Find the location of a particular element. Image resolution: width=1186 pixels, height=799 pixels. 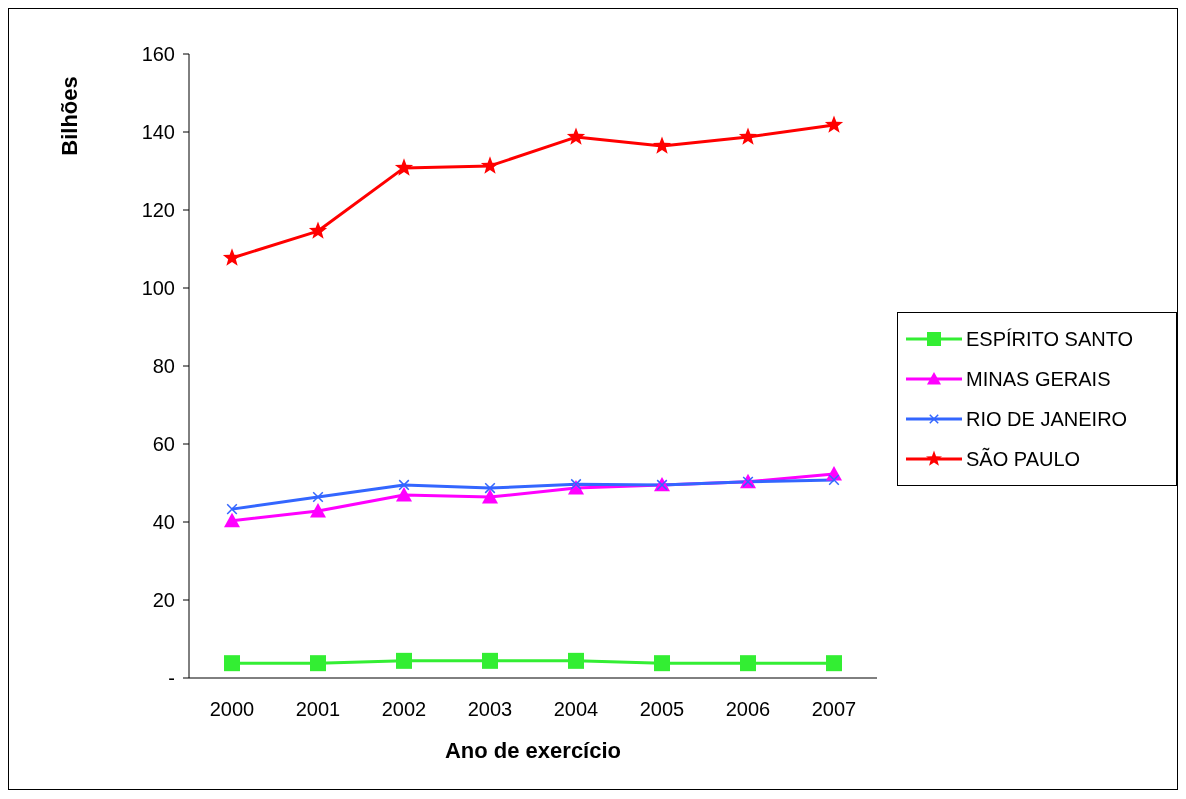

x-tick-label: 2004 is located at coordinates (576, 709).